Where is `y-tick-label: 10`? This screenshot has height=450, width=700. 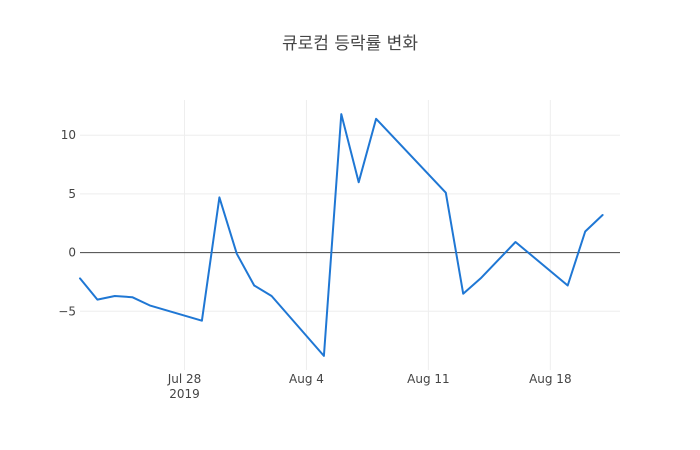 y-tick-label: 10 is located at coordinates (68, 135).